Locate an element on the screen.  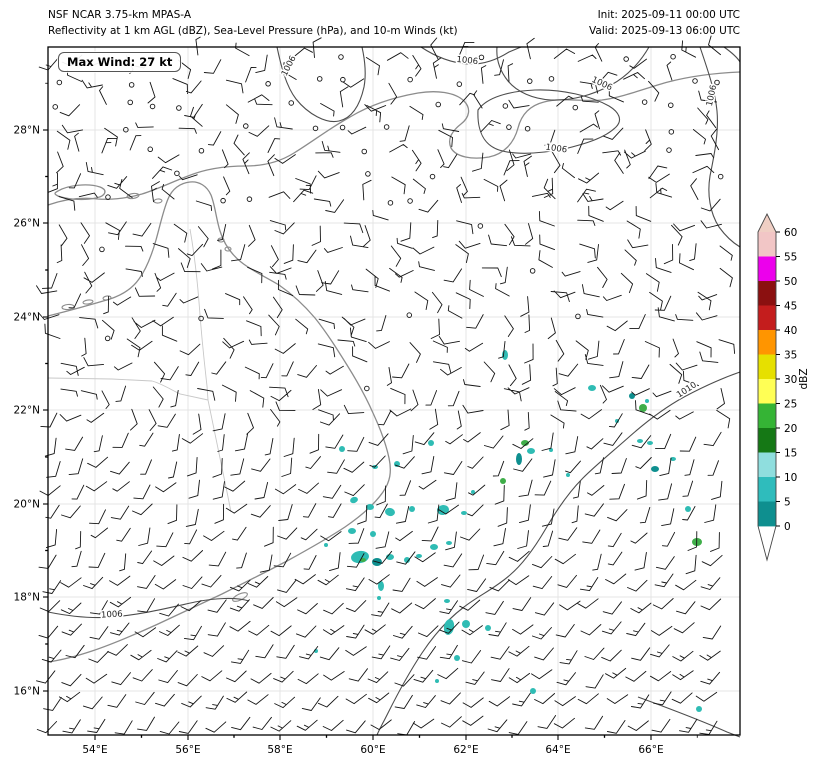
svg-text: 50 is located at coordinates (790, 282).